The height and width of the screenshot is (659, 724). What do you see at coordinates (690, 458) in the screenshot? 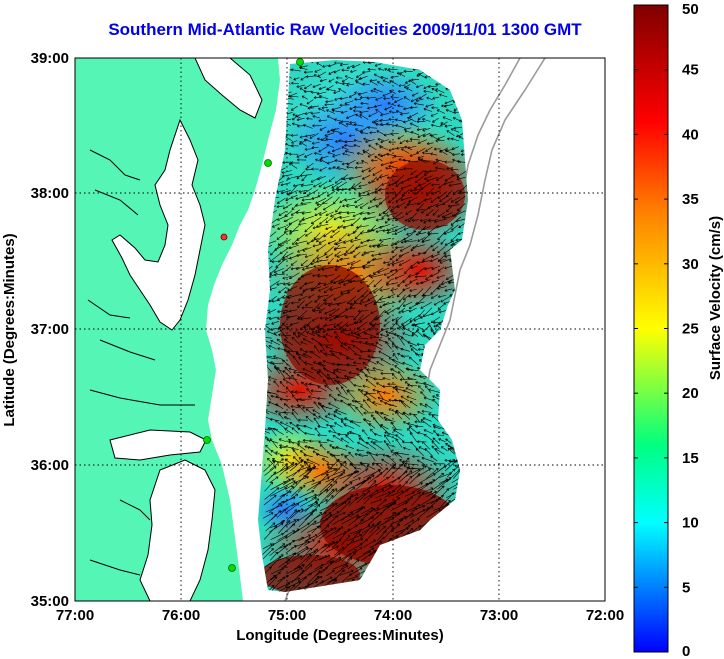
I see `colorbar-tick-label: 15` at bounding box center [690, 458].